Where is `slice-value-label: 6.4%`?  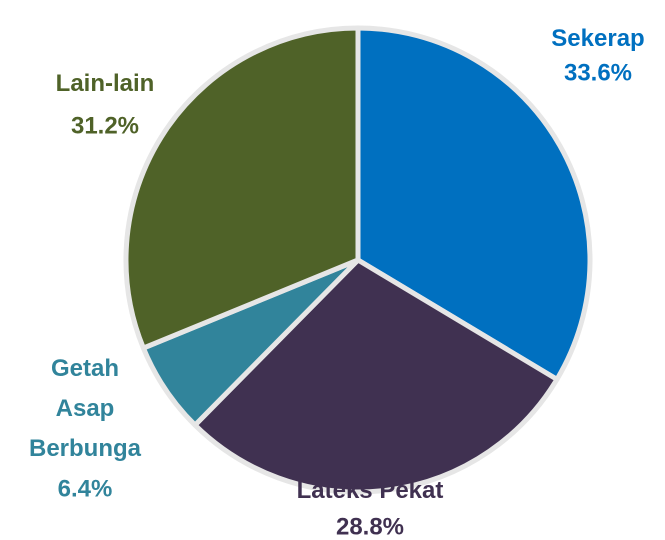
slice-value-label: 6.4% is located at coordinates (85, 488).